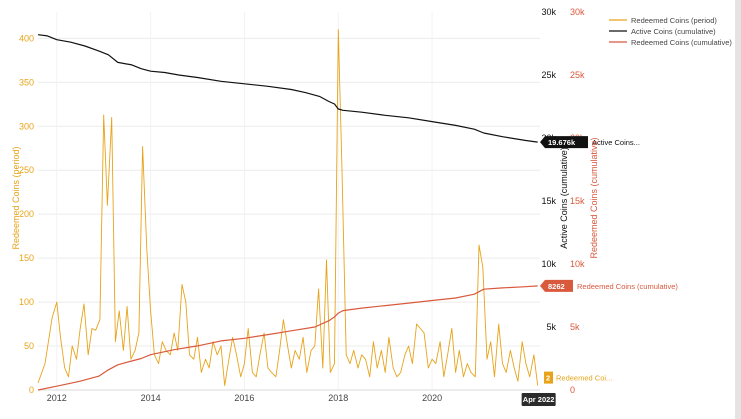  I want to click on y-redeemed-title: Redeemed Coins (cumulative), so click(594, 197).